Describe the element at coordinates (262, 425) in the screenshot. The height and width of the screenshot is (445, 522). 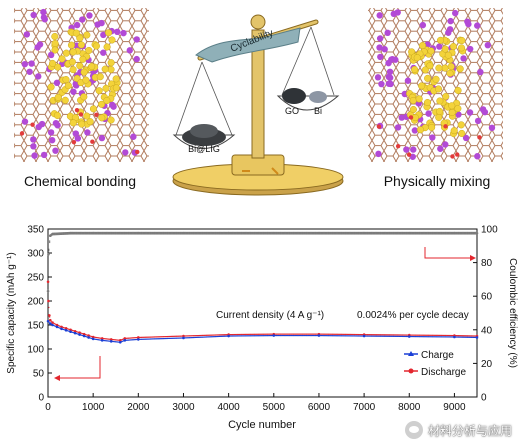
I see `x-axis-label: Cycle number` at that location.